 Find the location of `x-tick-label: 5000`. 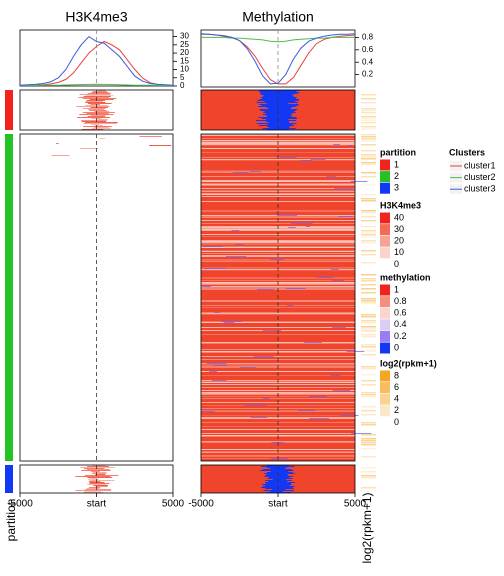

x-tick-label: 5000 is located at coordinates (355, 504).